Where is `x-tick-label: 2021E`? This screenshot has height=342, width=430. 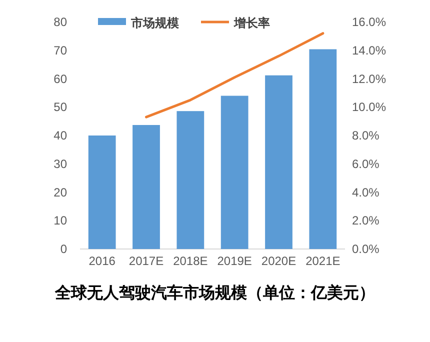
x-tick-label: 2021E is located at coordinates (323, 261).